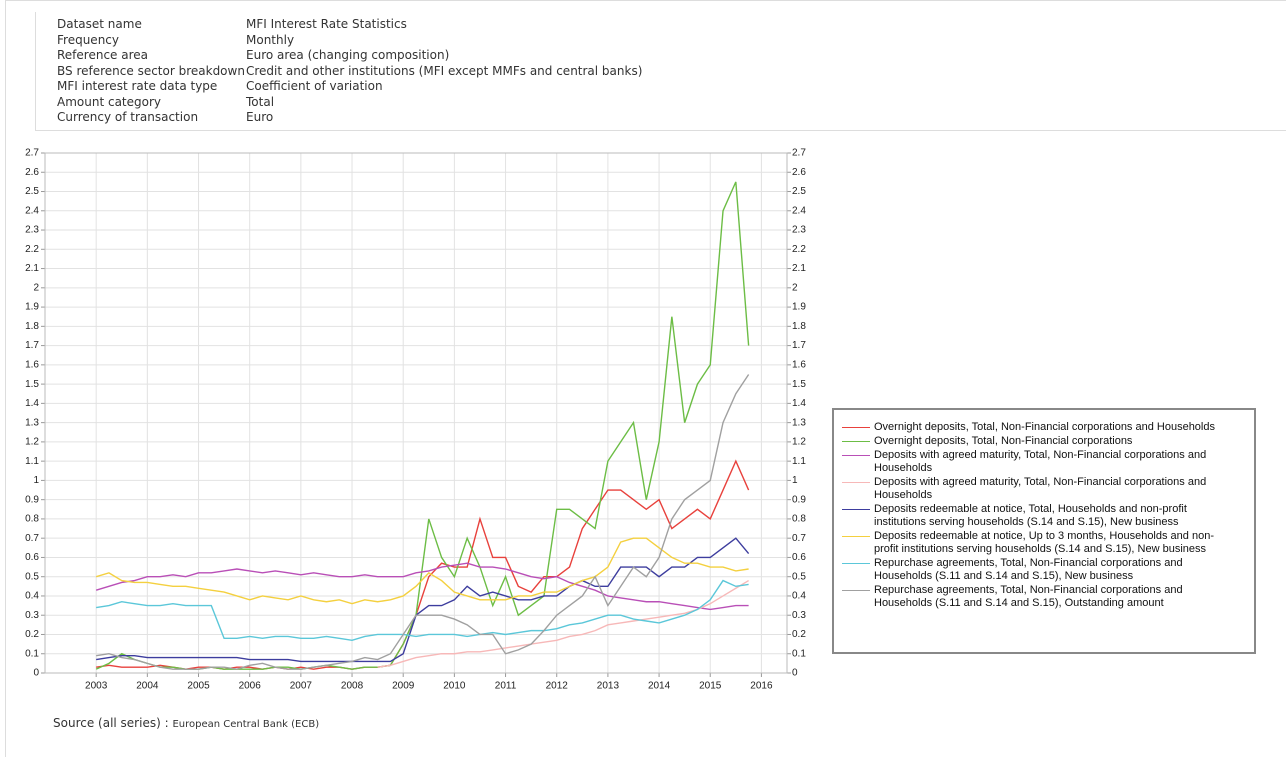 Image resolution: width=1287 pixels, height=758 pixels. What do you see at coordinates (270, 39) in the screenshot?
I see `metadata-value: Monthly` at bounding box center [270, 39].